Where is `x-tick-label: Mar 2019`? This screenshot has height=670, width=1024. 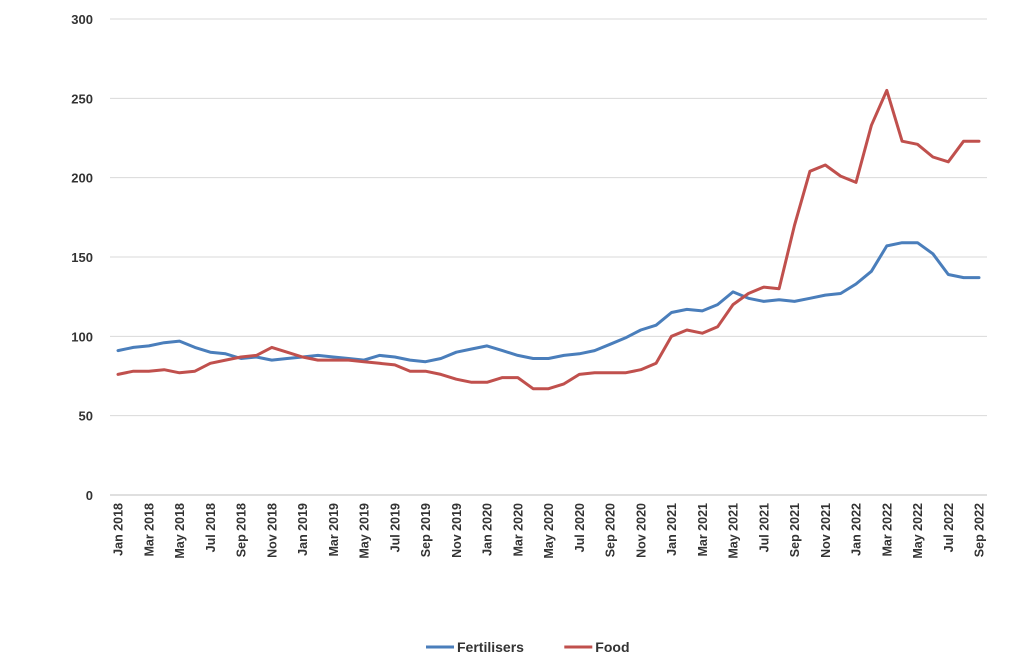 x-tick-label: Mar 2019 is located at coordinates (334, 530).